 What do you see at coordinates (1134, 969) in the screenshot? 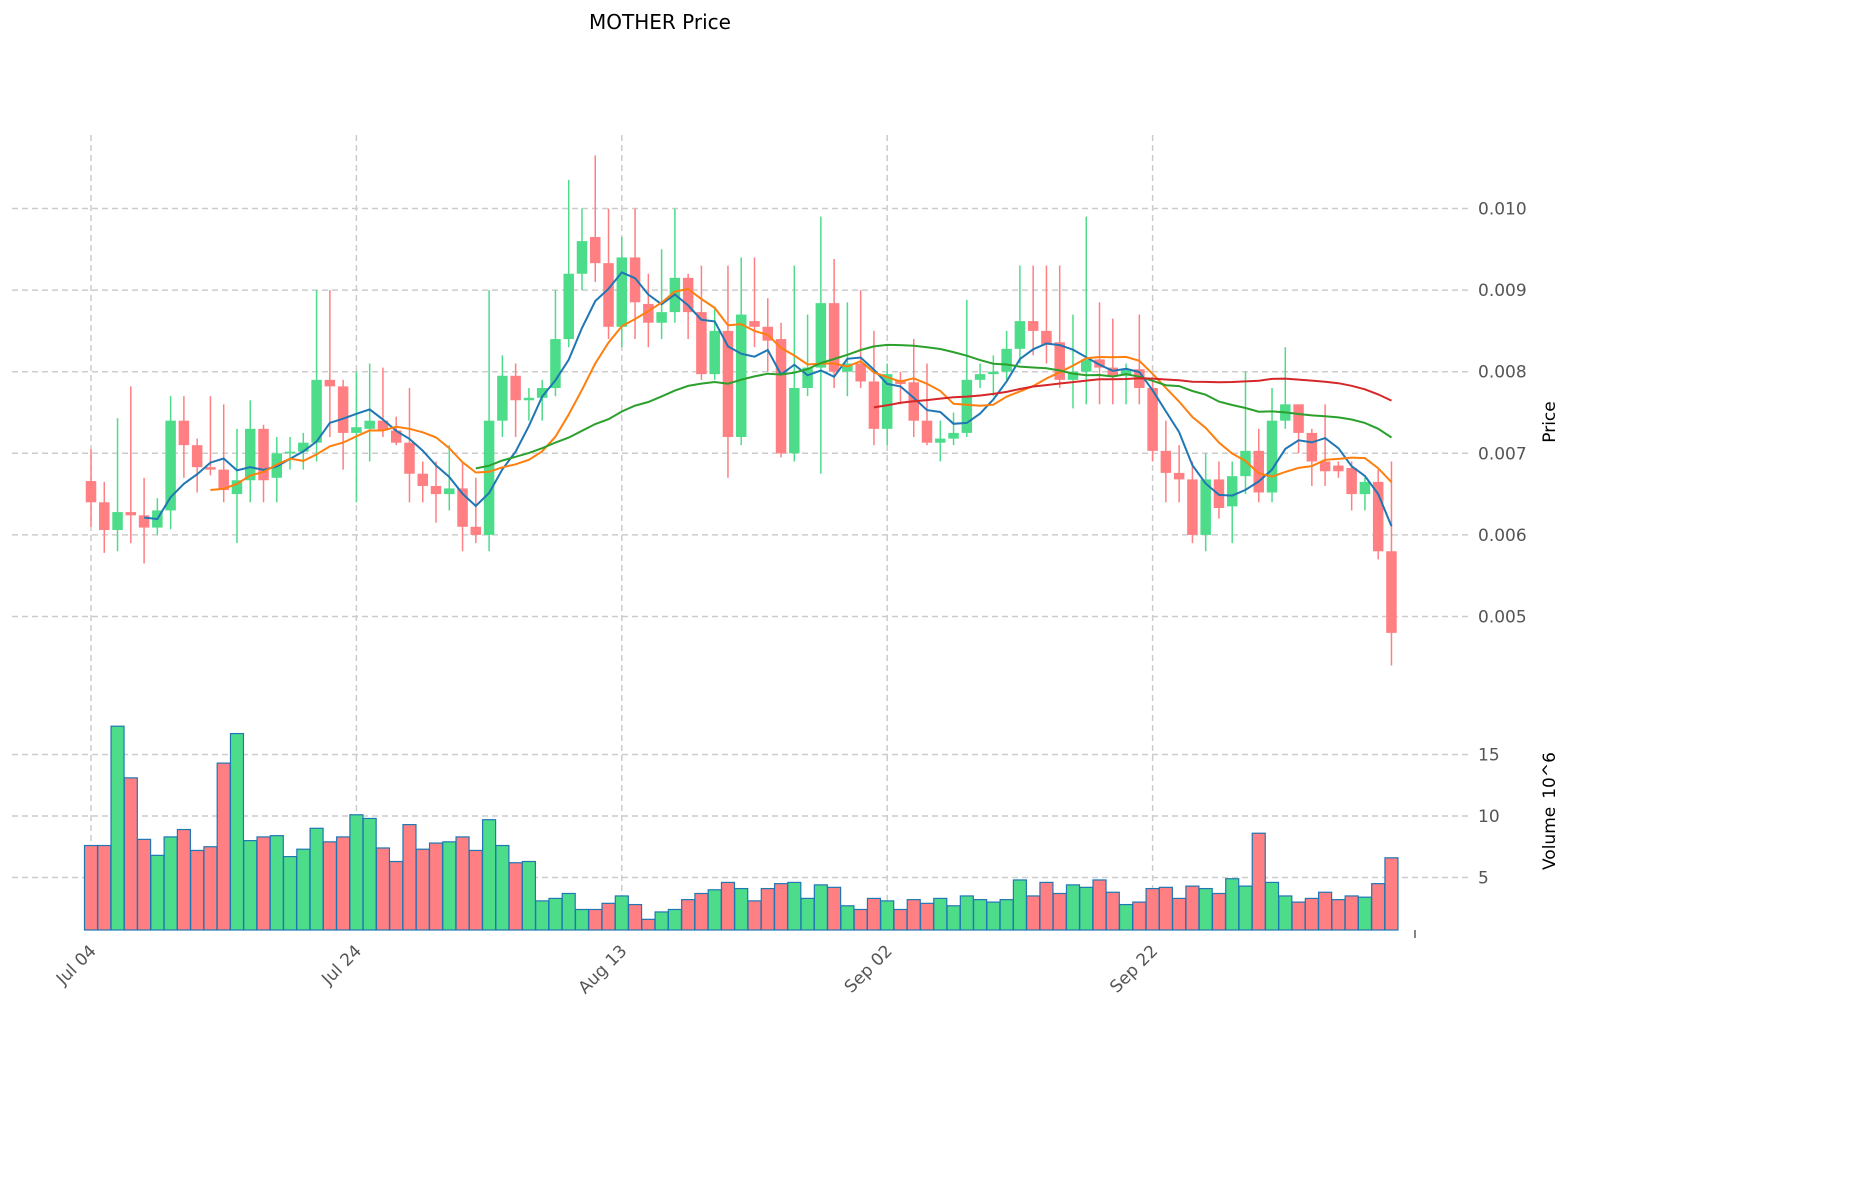
I see `x-tick-label: Sep 22` at bounding box center [1134, 969].